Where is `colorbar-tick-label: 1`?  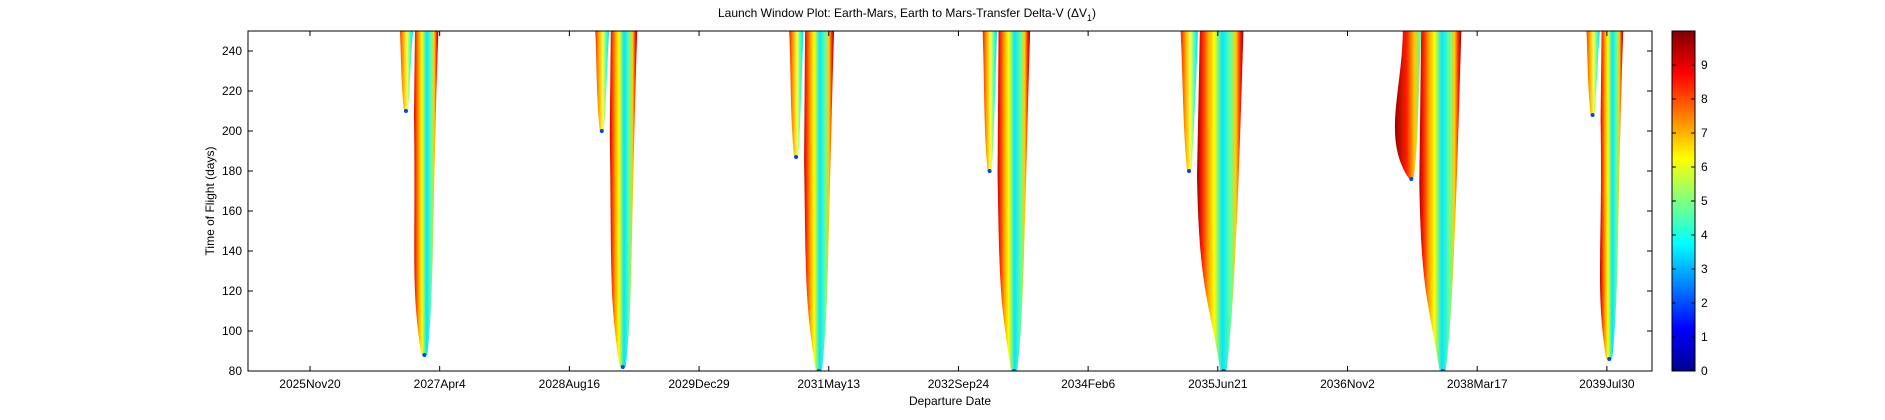
colorbar-tick-label: 1 is located at coordinates (1704, 337).